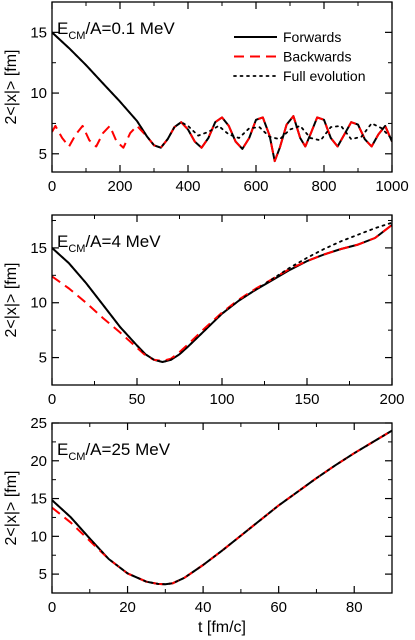 The width and height of the screenshot is (415, 640). I want to click on energy-annotation: ECM/A=25 MeV, so click(114, 451).